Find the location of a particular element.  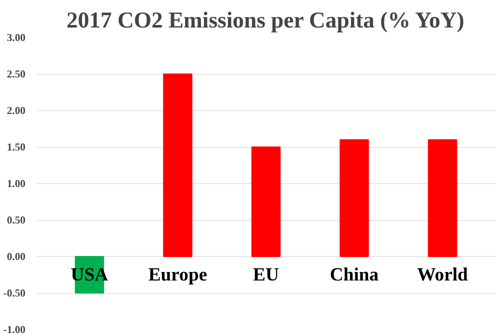

chart-title: 2017 CO2 Emissions per Capita (% YoY) is located at coordinates (265, 20).